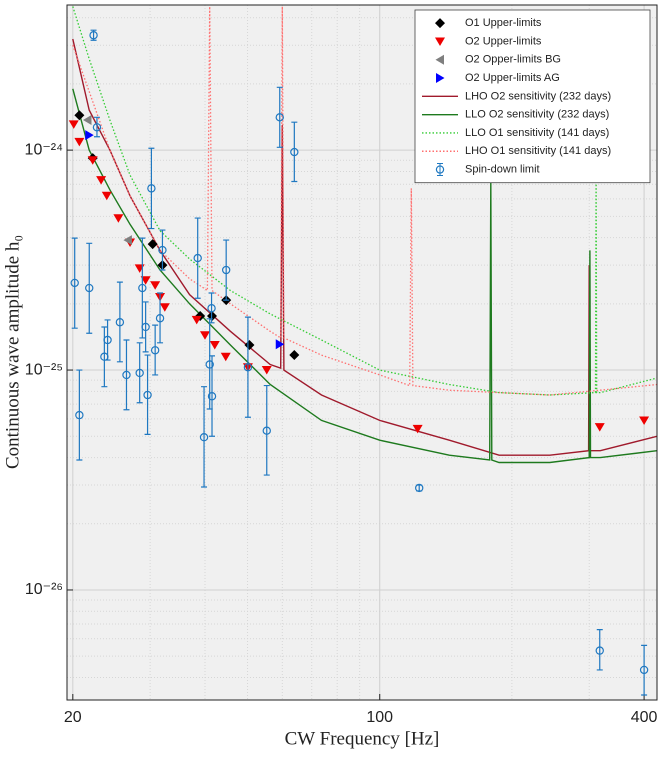  What do you see at coordinates (644, 717) in the screenshot?
I see `x-tick-label: 400` at bounding box center [644, 717].